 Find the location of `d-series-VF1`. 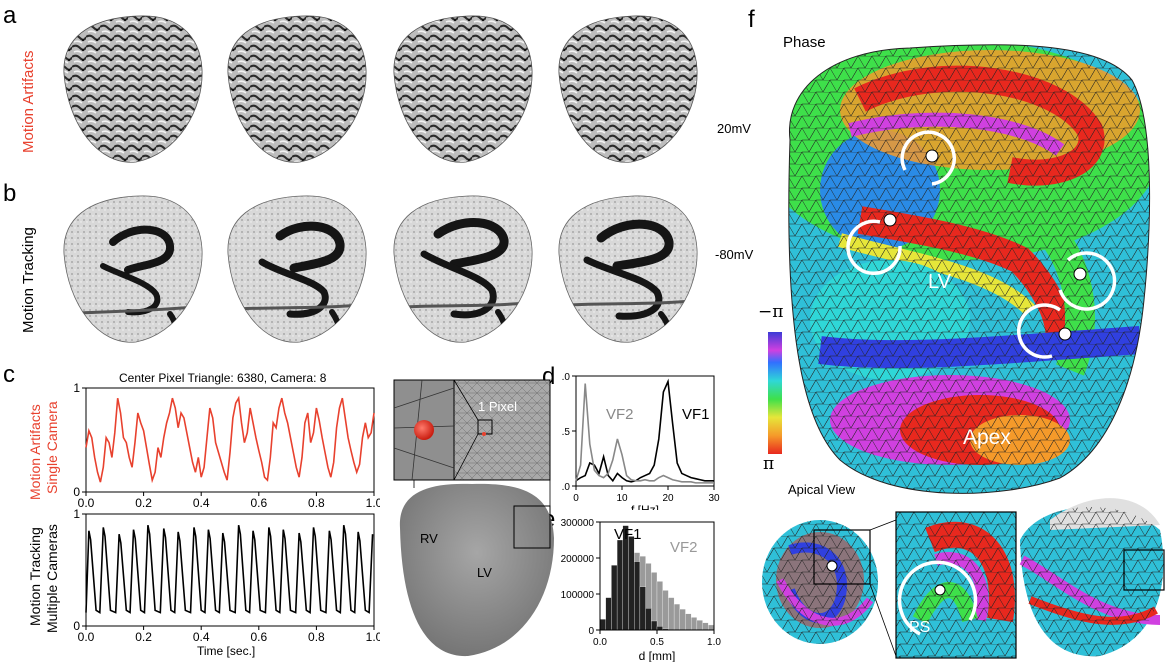

d-series-VF1 is located at coordinates (644, 430).